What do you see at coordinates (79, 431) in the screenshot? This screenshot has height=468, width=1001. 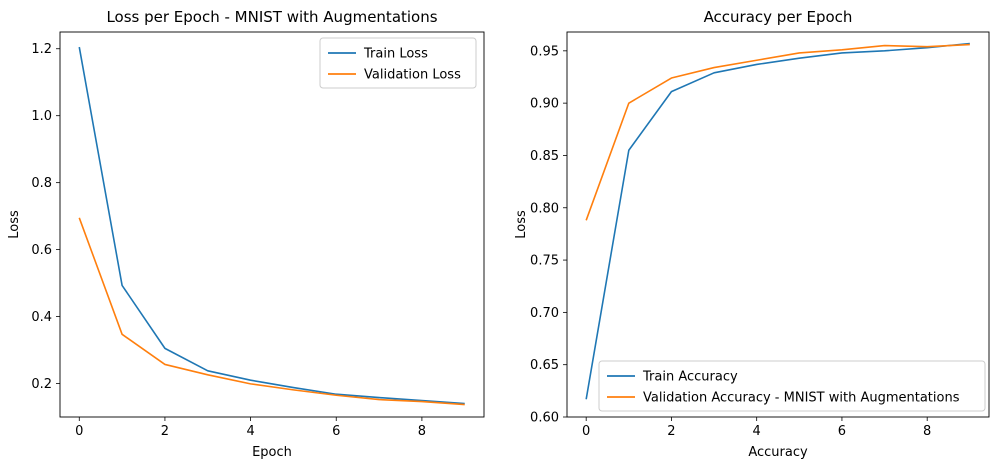 I see `loss-x-tick-label: 0` at bounding box center [79, 431].